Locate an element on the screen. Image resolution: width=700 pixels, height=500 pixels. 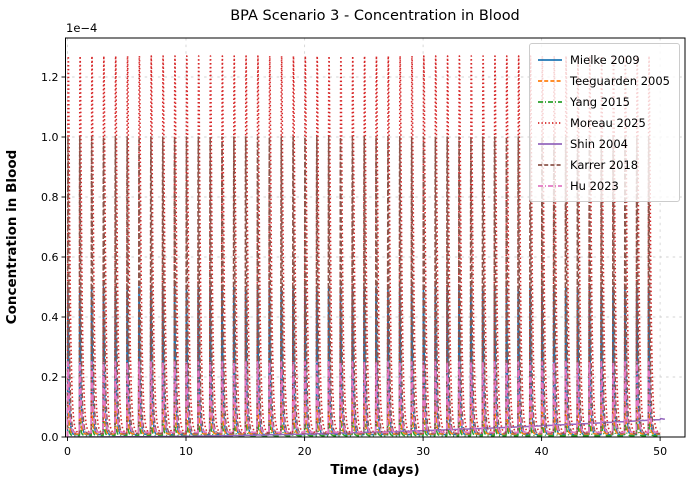
y-offset-label: 1e−4 is located at coordinates (82, 28).